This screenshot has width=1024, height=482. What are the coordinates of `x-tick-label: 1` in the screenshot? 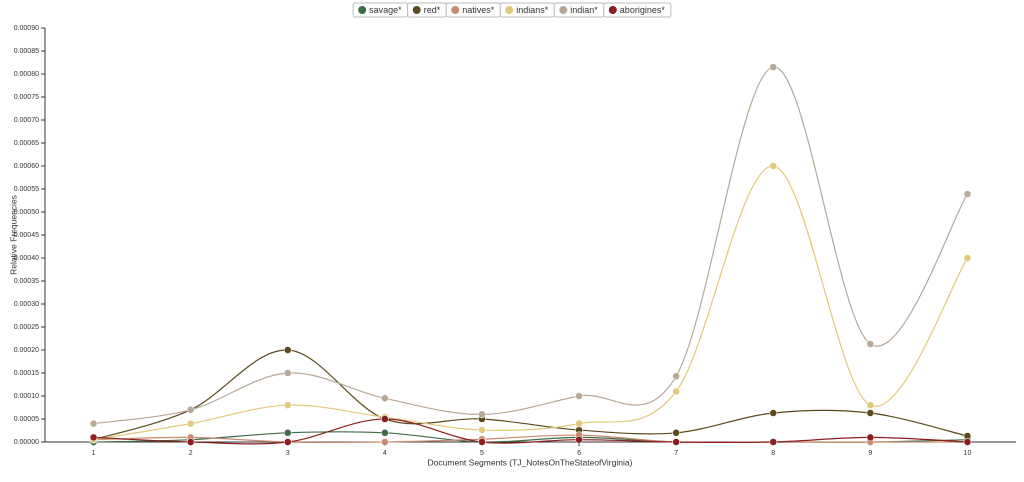 It's located at (94, 453).